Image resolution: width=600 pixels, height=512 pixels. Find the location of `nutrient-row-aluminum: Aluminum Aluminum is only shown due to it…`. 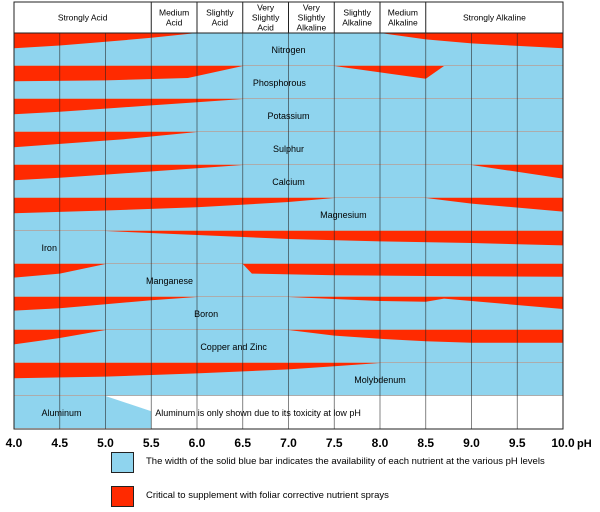

nutrient-row-aluminum: Aluminum Aluminum is only shown due to it… is located at coordinates (288, 413).